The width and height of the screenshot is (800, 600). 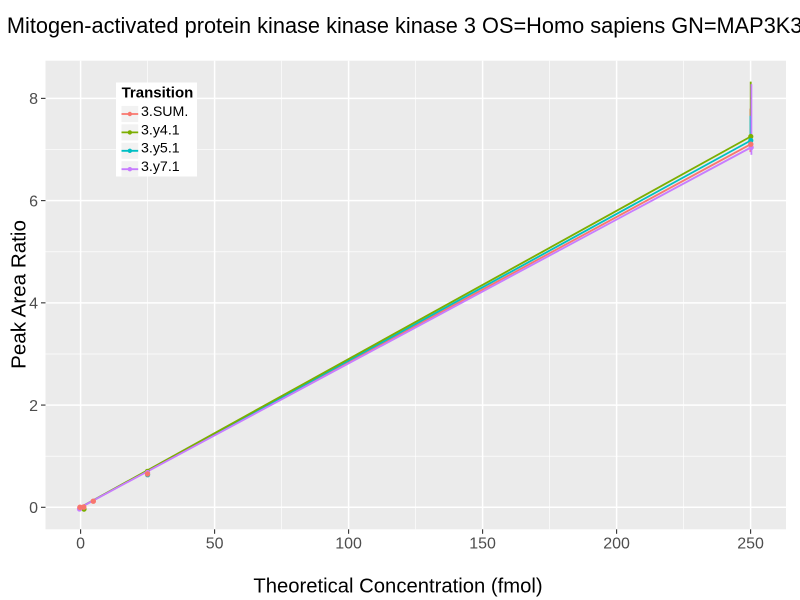 What do you see at coordinates (33, 99) in the screenshot?
I see `svg-text: 8` at bounding box center [33, 99].